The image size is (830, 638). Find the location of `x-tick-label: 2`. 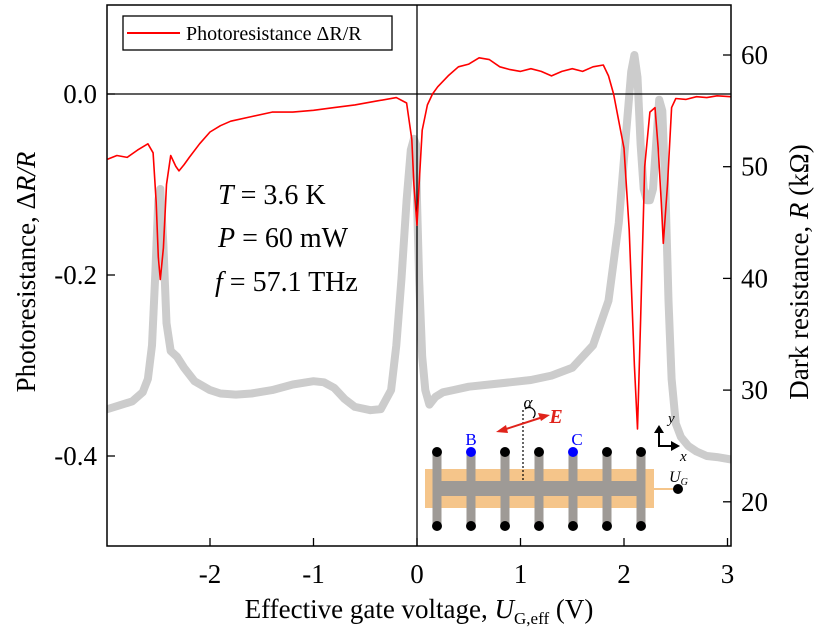

x-tick-label: 2 is located at coordinates (624, 574).